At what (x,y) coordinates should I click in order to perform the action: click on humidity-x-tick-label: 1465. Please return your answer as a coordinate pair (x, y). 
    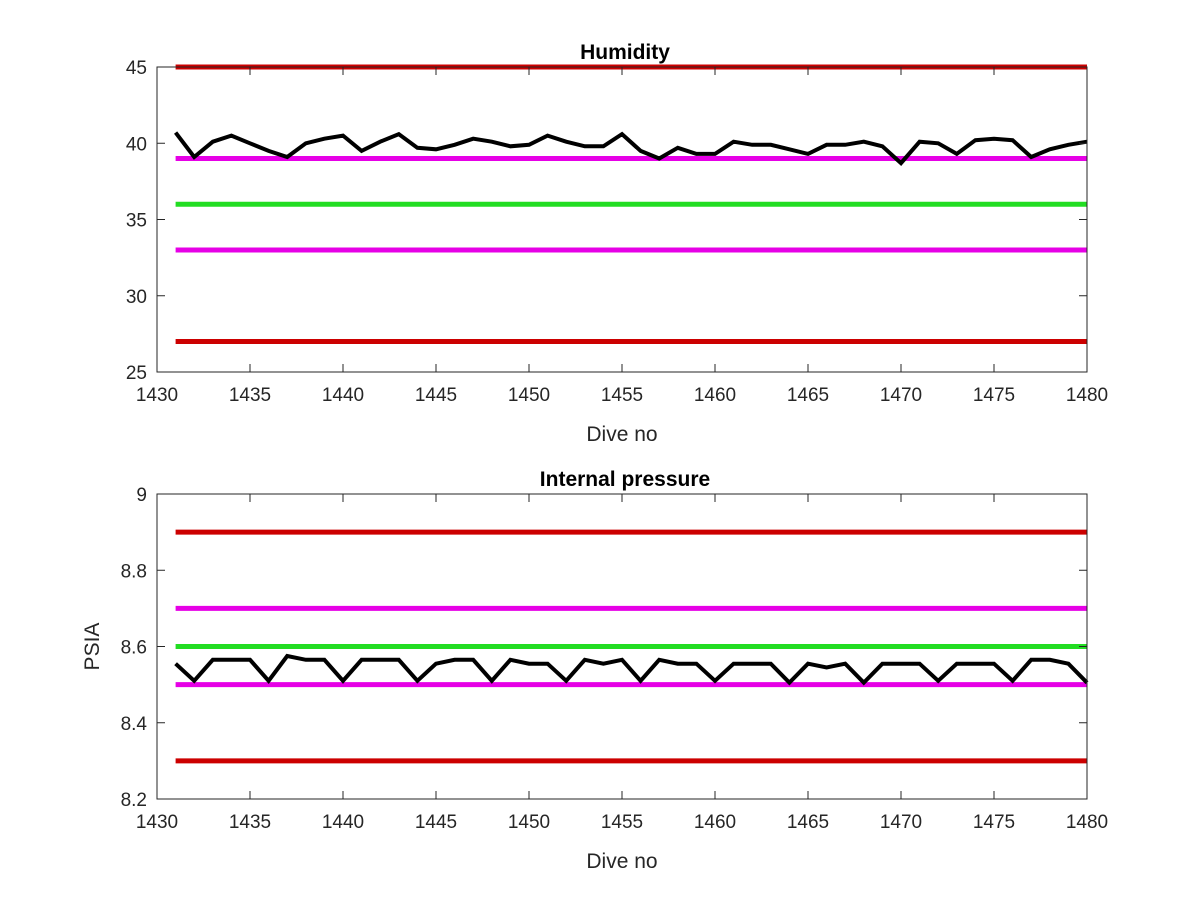
    Looking at the image, I should click on (808, 395).